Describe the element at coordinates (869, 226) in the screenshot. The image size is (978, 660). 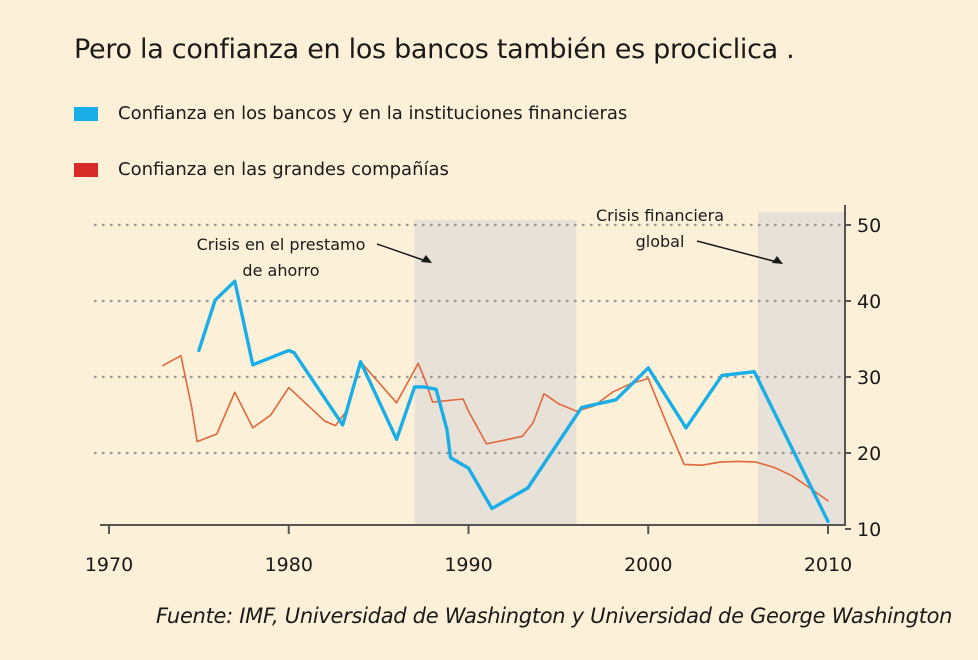
I see `y-tick-label-50: 50` at that location.